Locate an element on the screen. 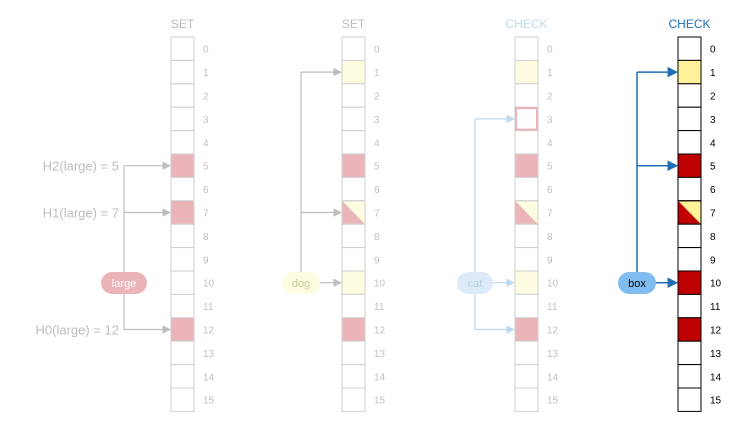  miss-cell-outline is located at coordinates (526, 119).